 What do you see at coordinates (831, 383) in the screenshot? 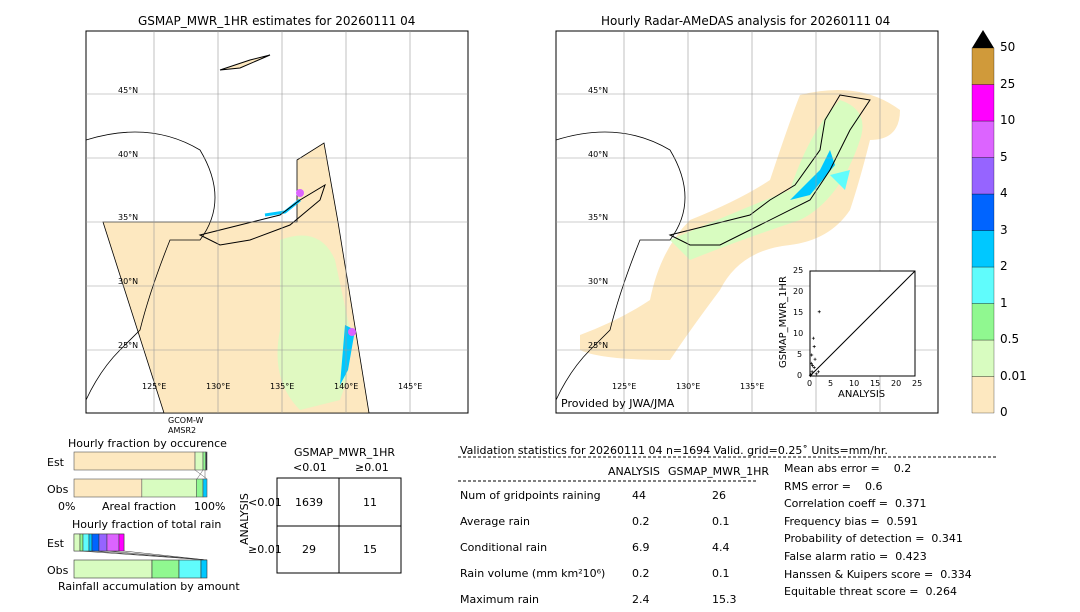
I see `scatter-xtick: 5` at bounding box center [831, 383].